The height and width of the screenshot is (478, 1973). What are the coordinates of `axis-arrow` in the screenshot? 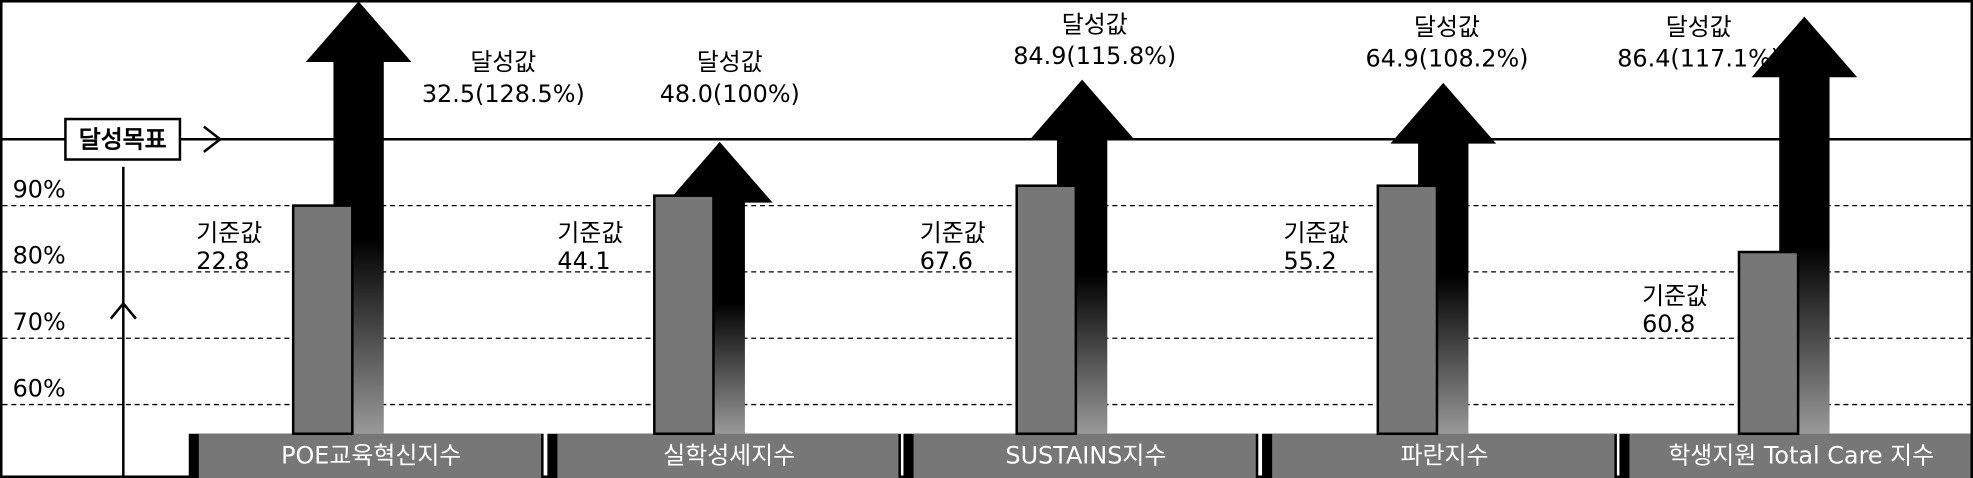 It's located at (123, 310).